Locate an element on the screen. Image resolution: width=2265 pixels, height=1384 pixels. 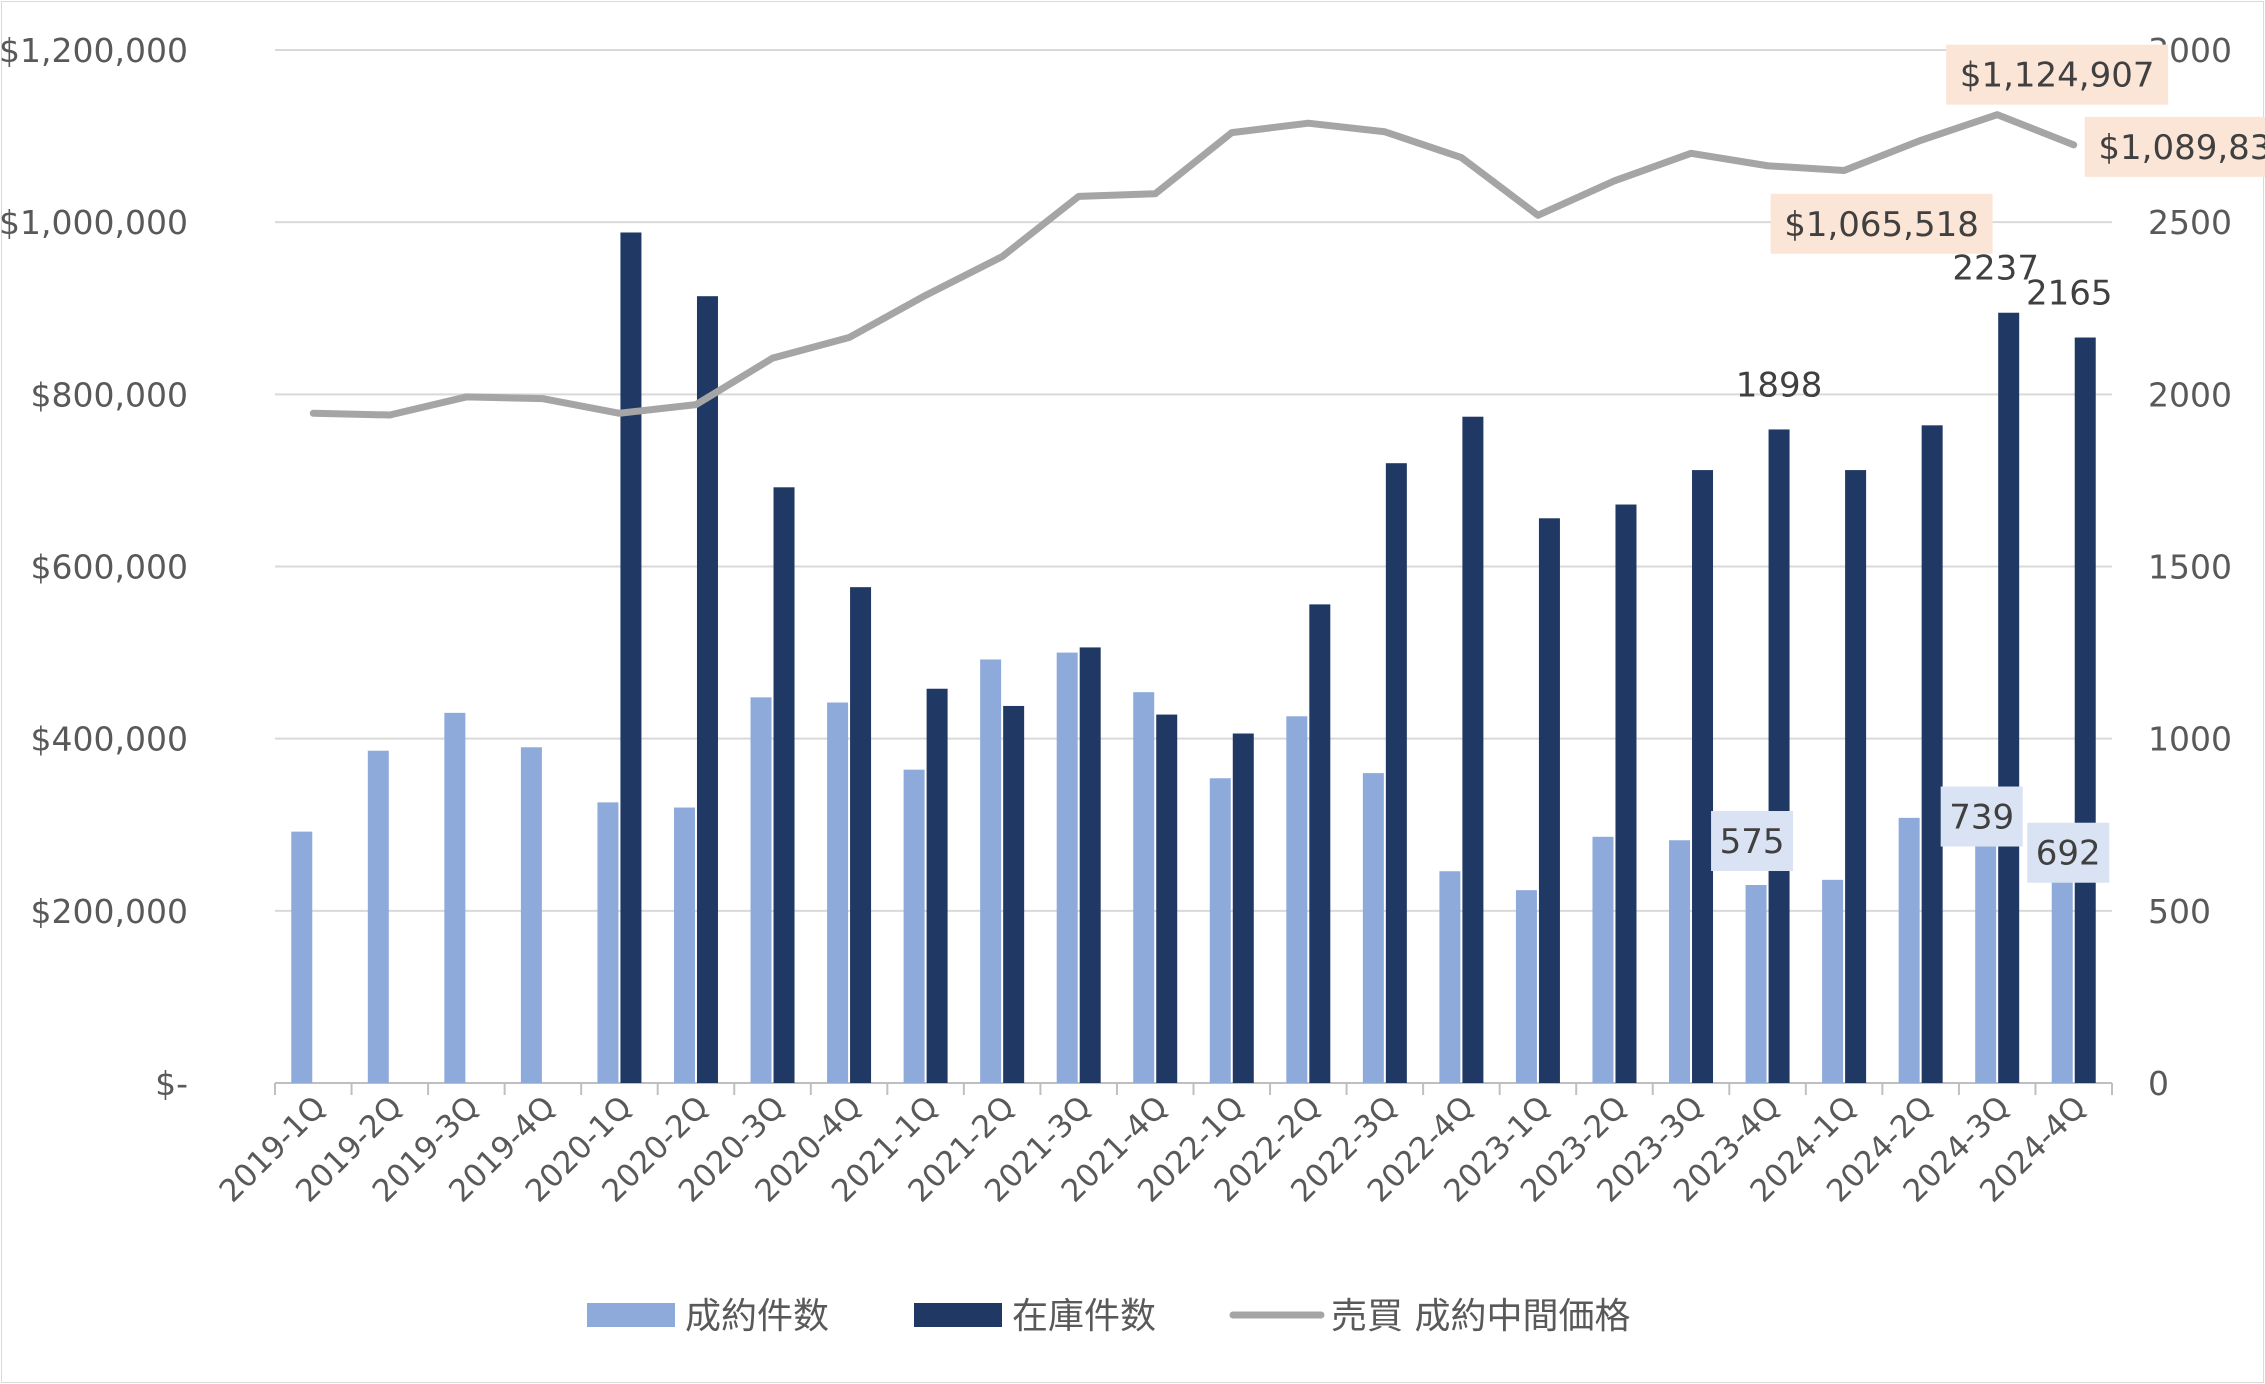
bar-2024-1q-s2 is located at coordinates (1856, 776).